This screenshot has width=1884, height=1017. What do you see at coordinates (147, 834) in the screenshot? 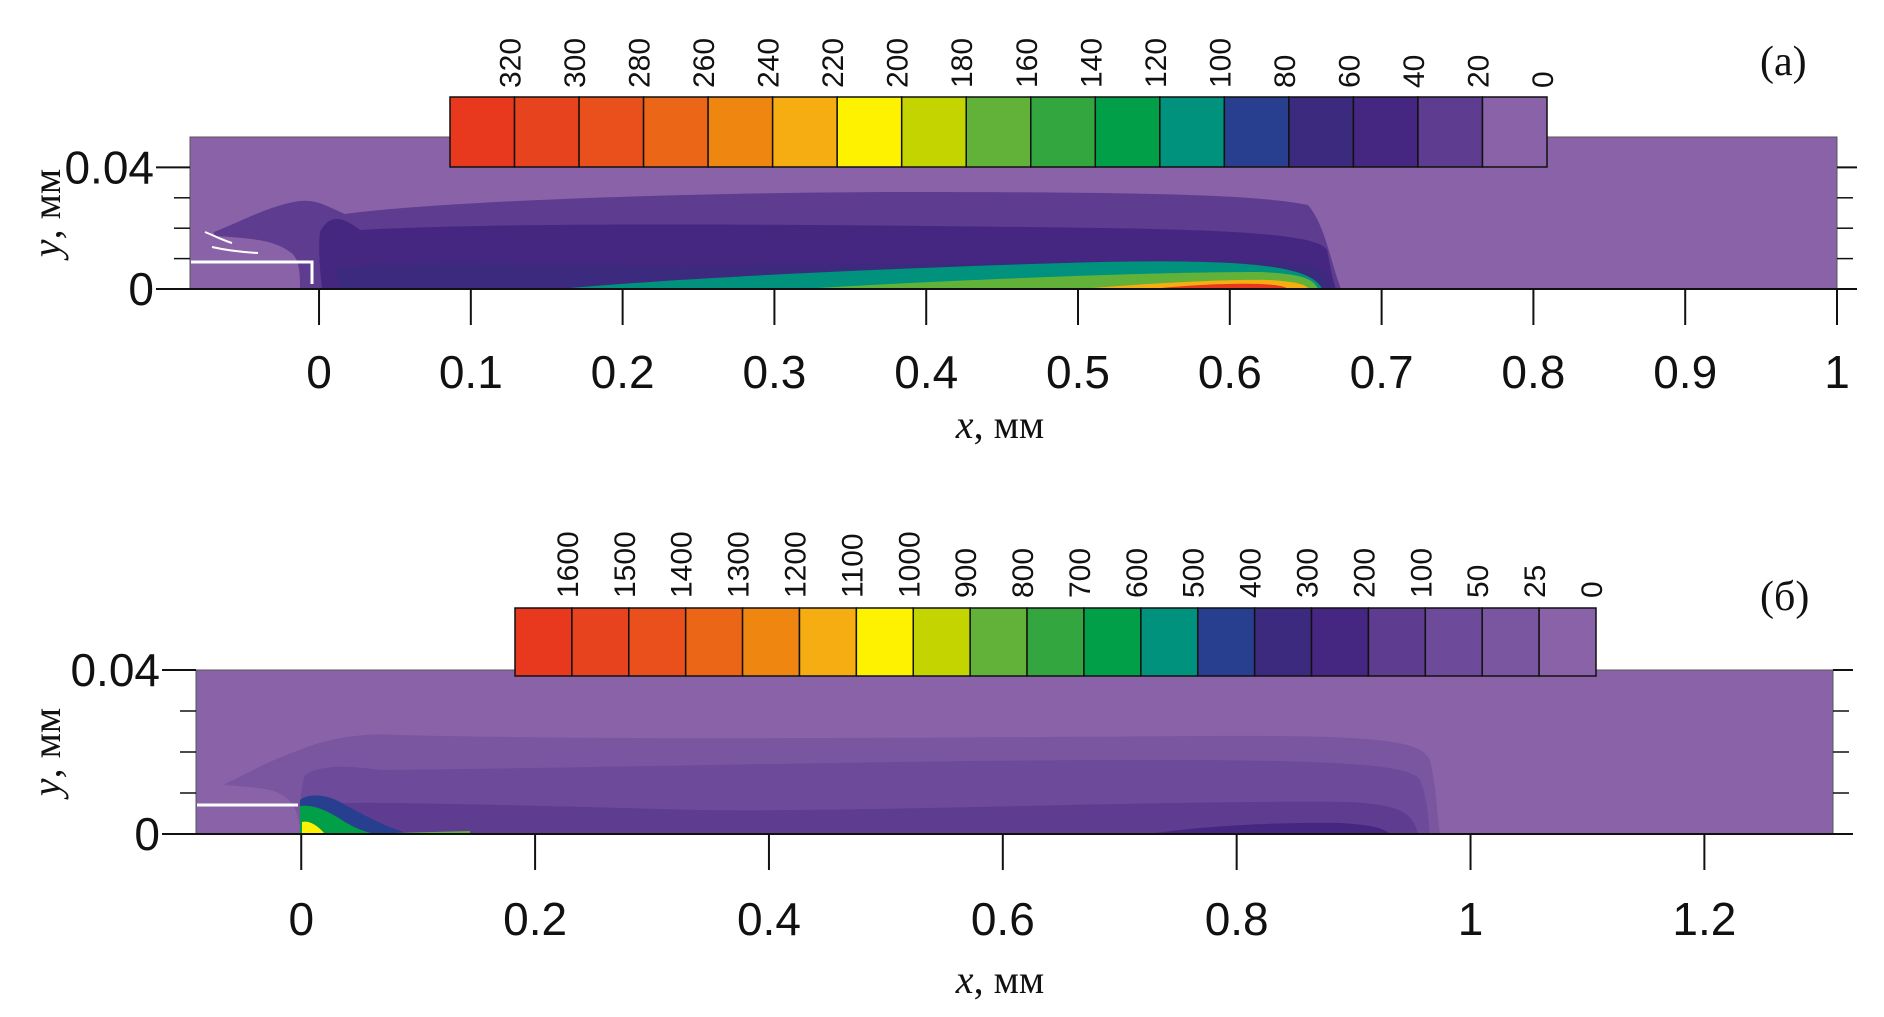
I see `y-tick-label: 0` at bounding box center [147, 834].